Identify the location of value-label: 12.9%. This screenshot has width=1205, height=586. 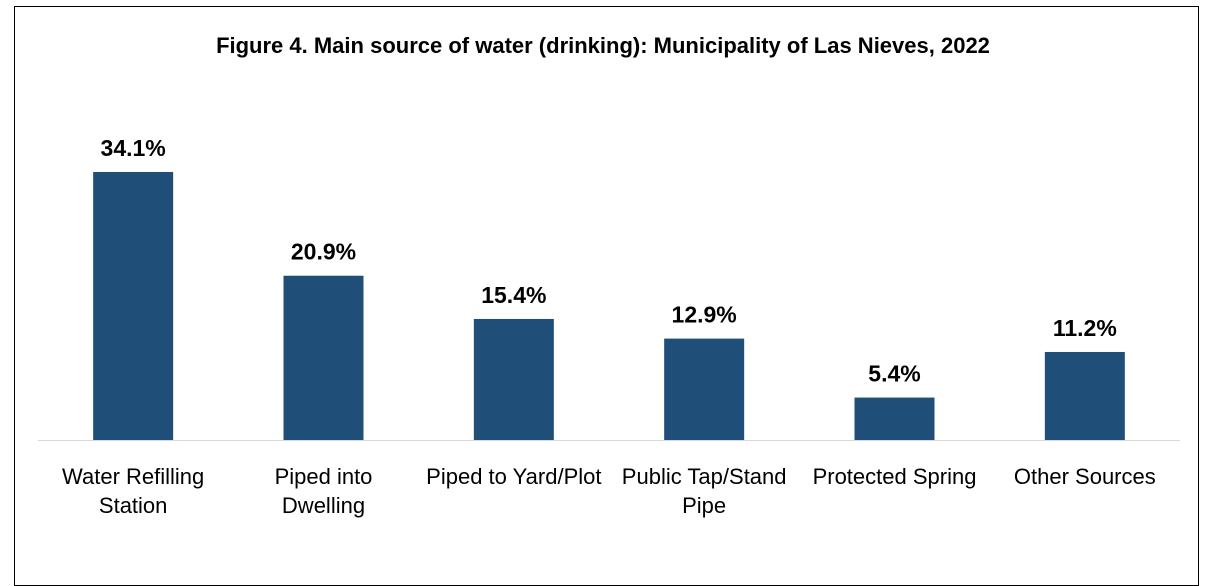
(704, 315).